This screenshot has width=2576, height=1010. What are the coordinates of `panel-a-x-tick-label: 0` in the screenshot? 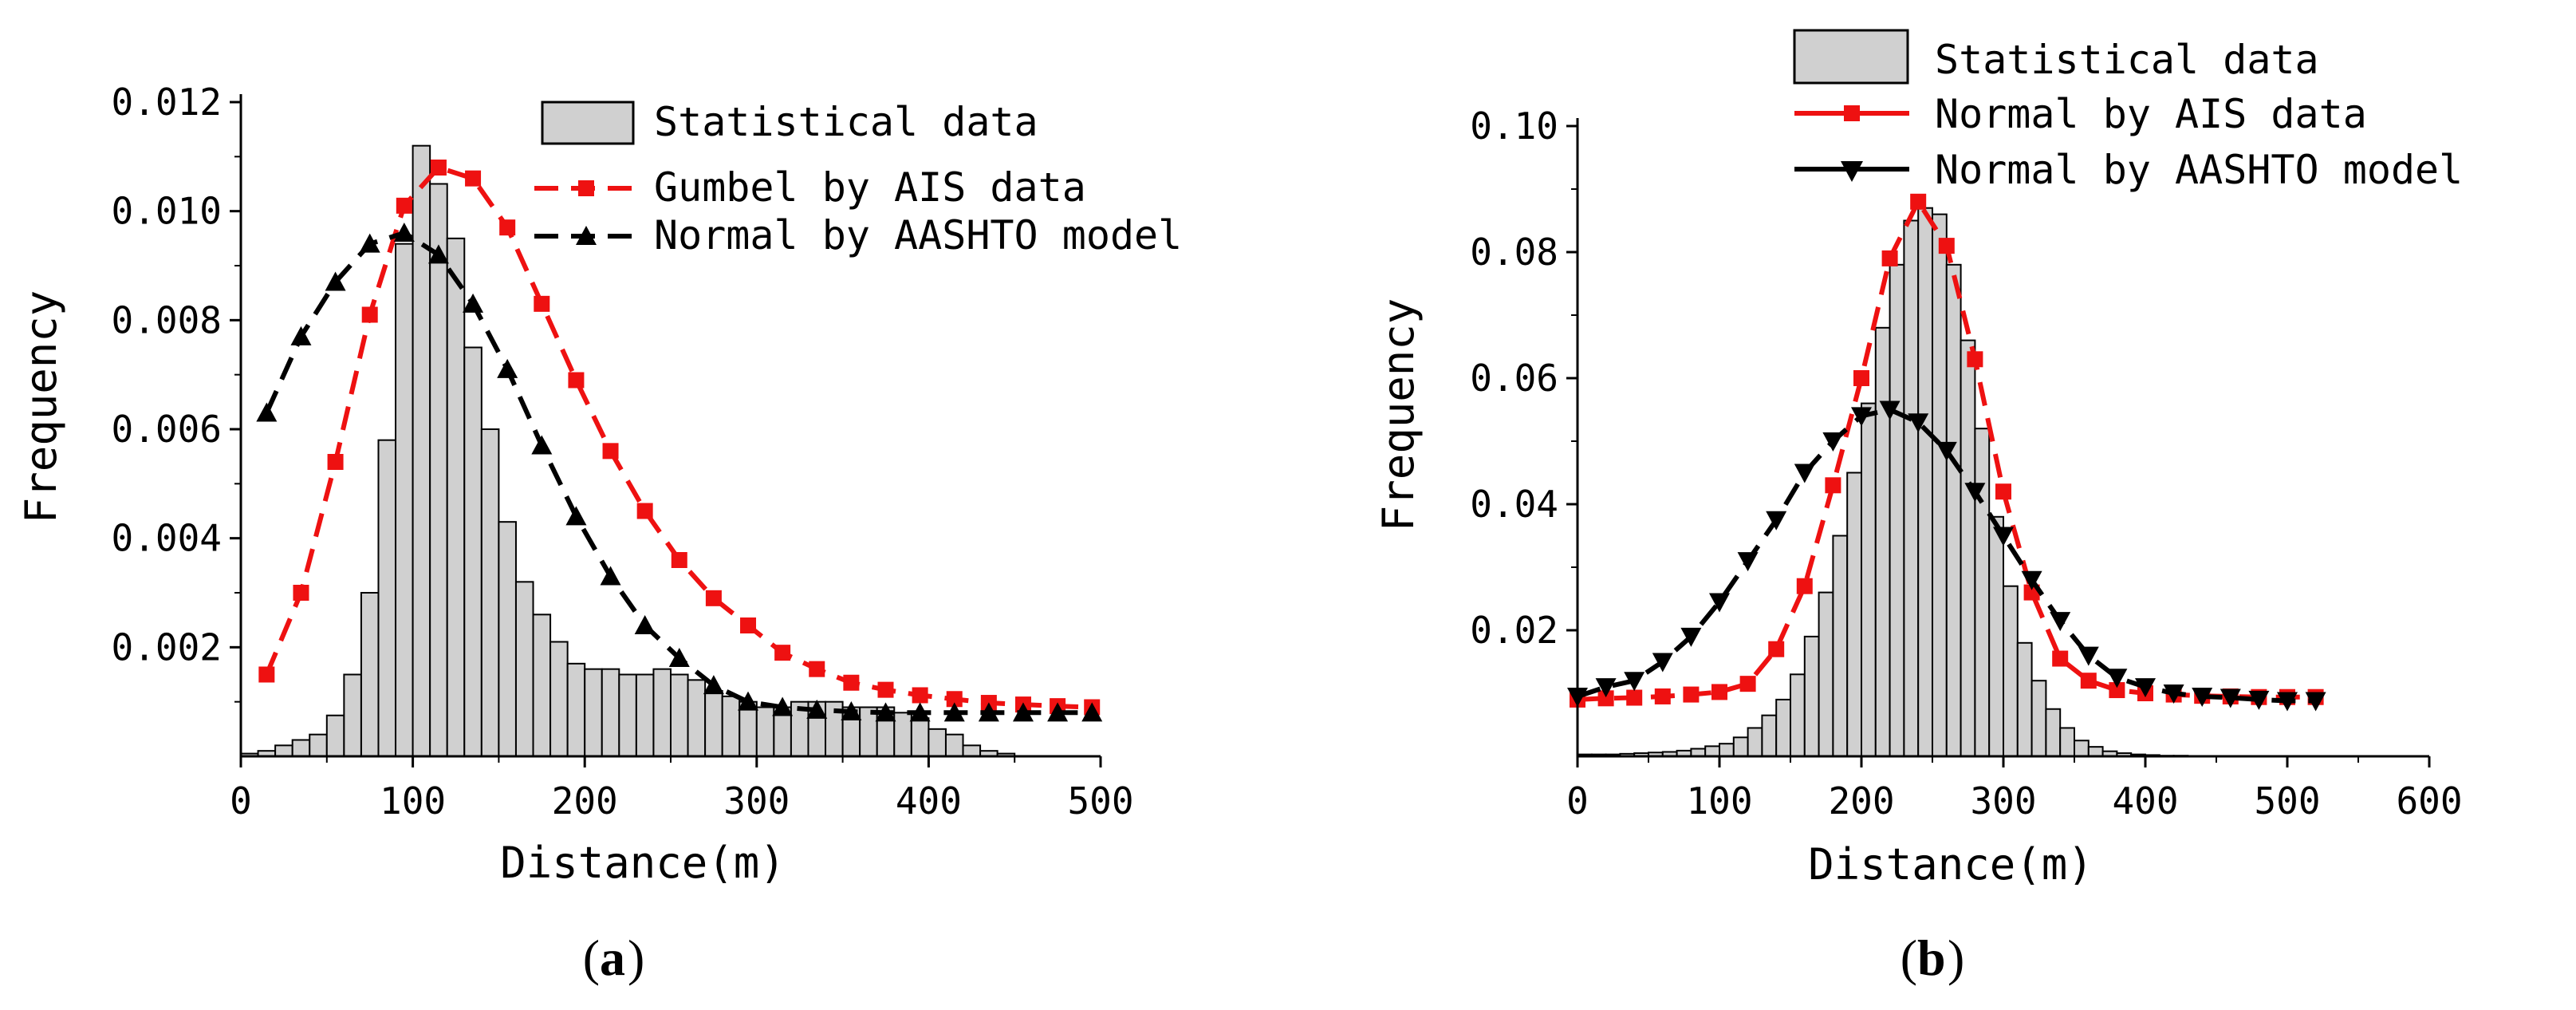 It's located at (241, 801).